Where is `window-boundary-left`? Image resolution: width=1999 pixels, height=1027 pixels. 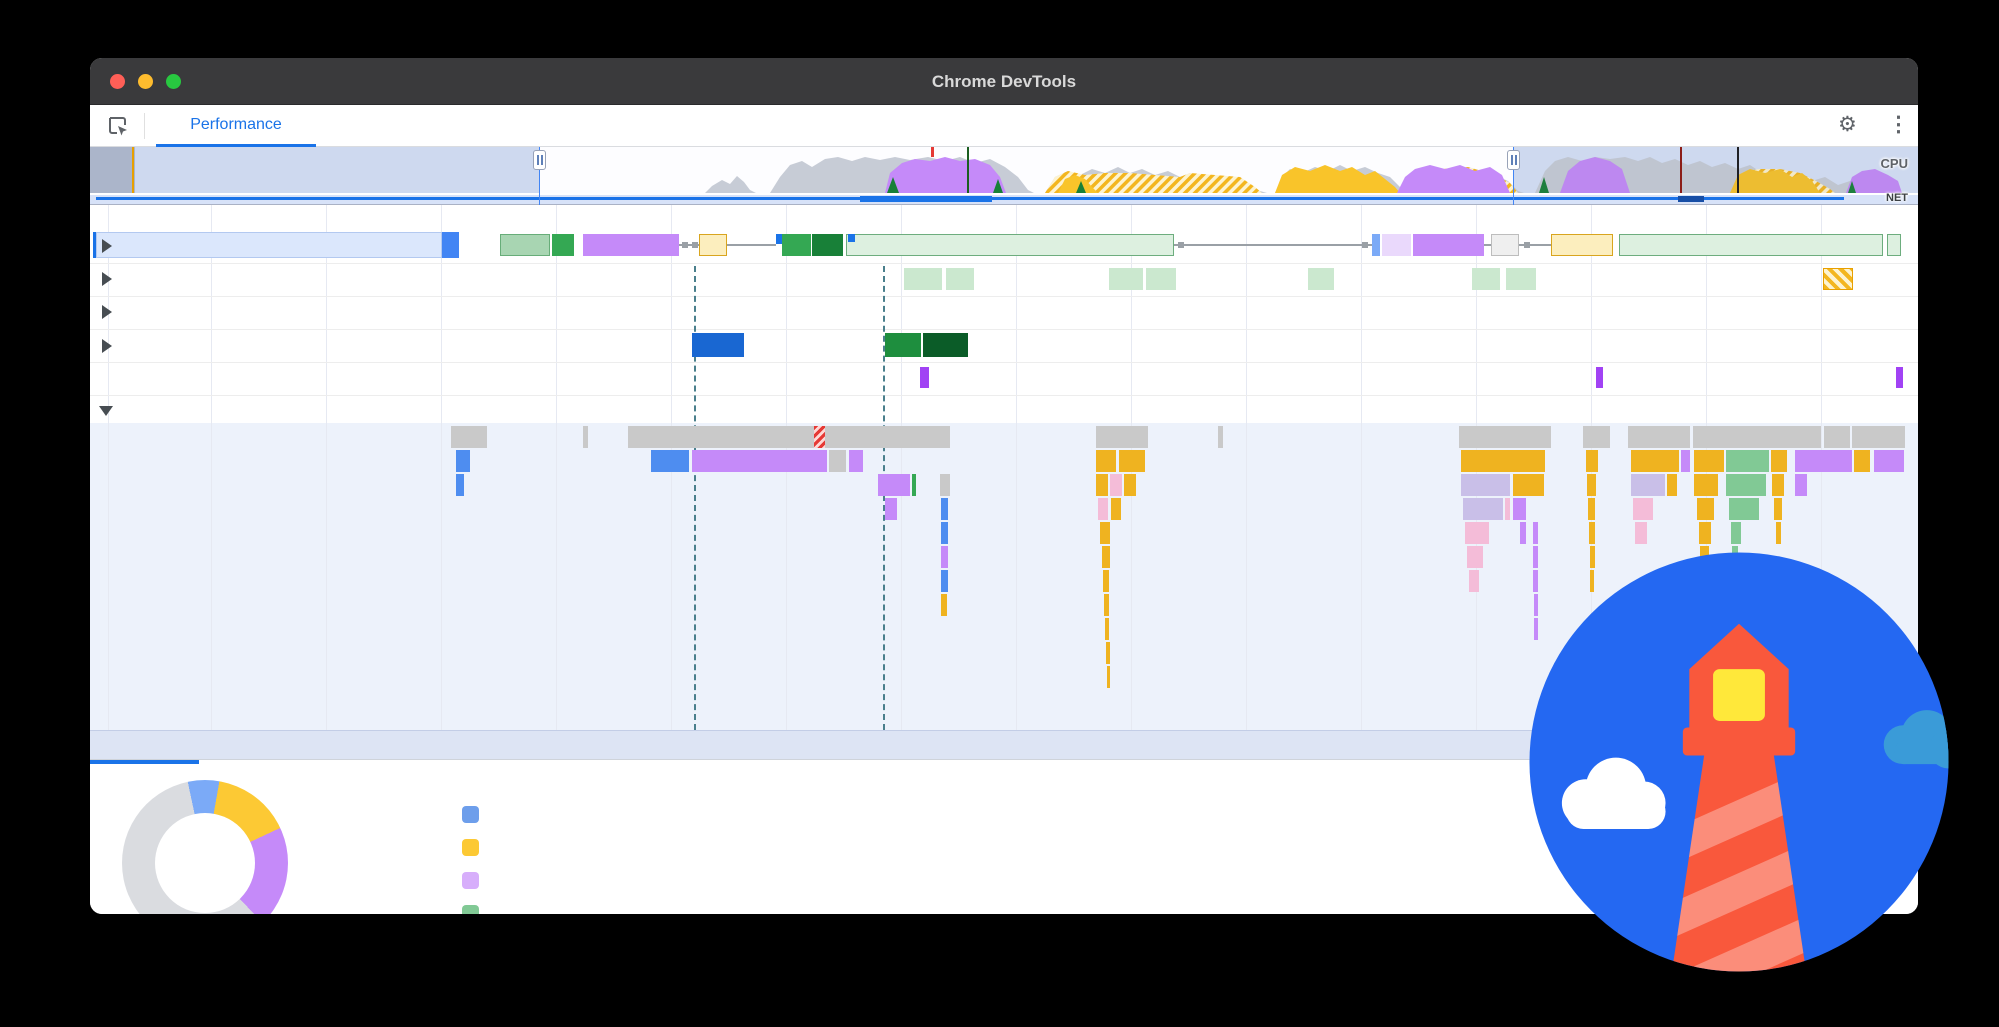 window-boundary-left is located at coordinates (539, 176).